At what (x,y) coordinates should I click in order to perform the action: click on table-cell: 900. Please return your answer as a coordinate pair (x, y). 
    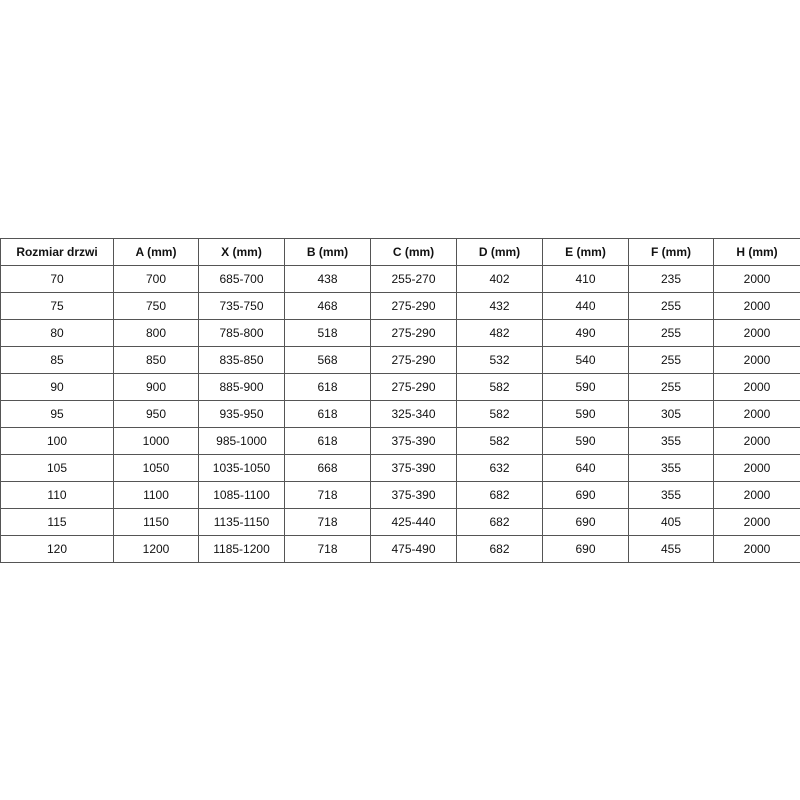
    Looking at the image, I should click on (156, 387).